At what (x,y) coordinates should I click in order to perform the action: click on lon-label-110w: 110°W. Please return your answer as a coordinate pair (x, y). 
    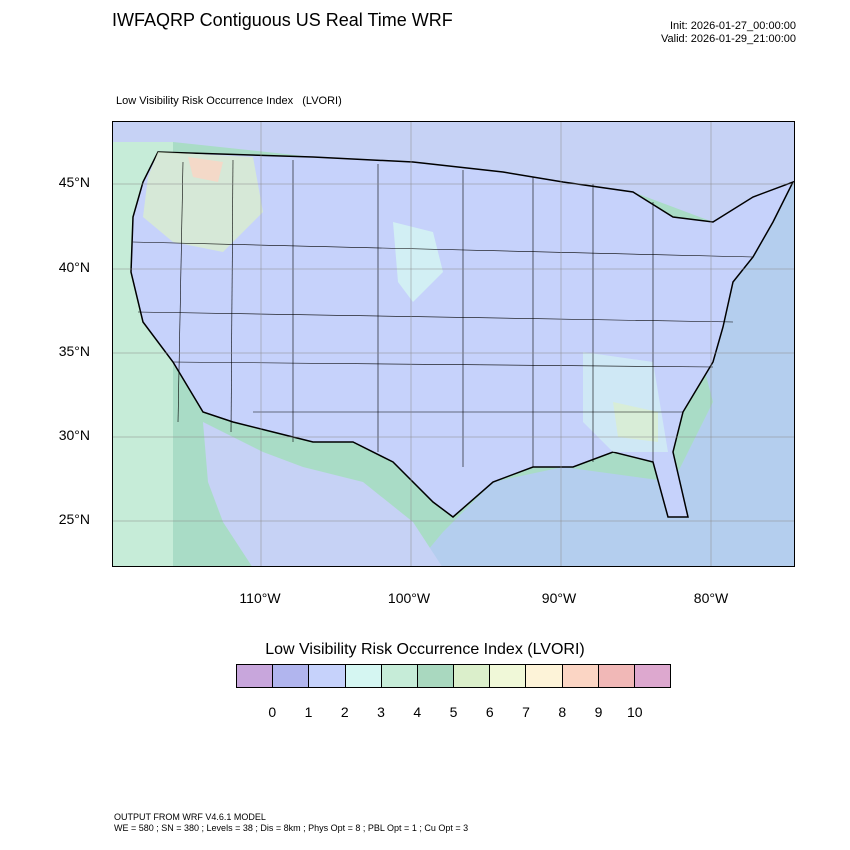
    Looking at the image, I should click on (260, 598).